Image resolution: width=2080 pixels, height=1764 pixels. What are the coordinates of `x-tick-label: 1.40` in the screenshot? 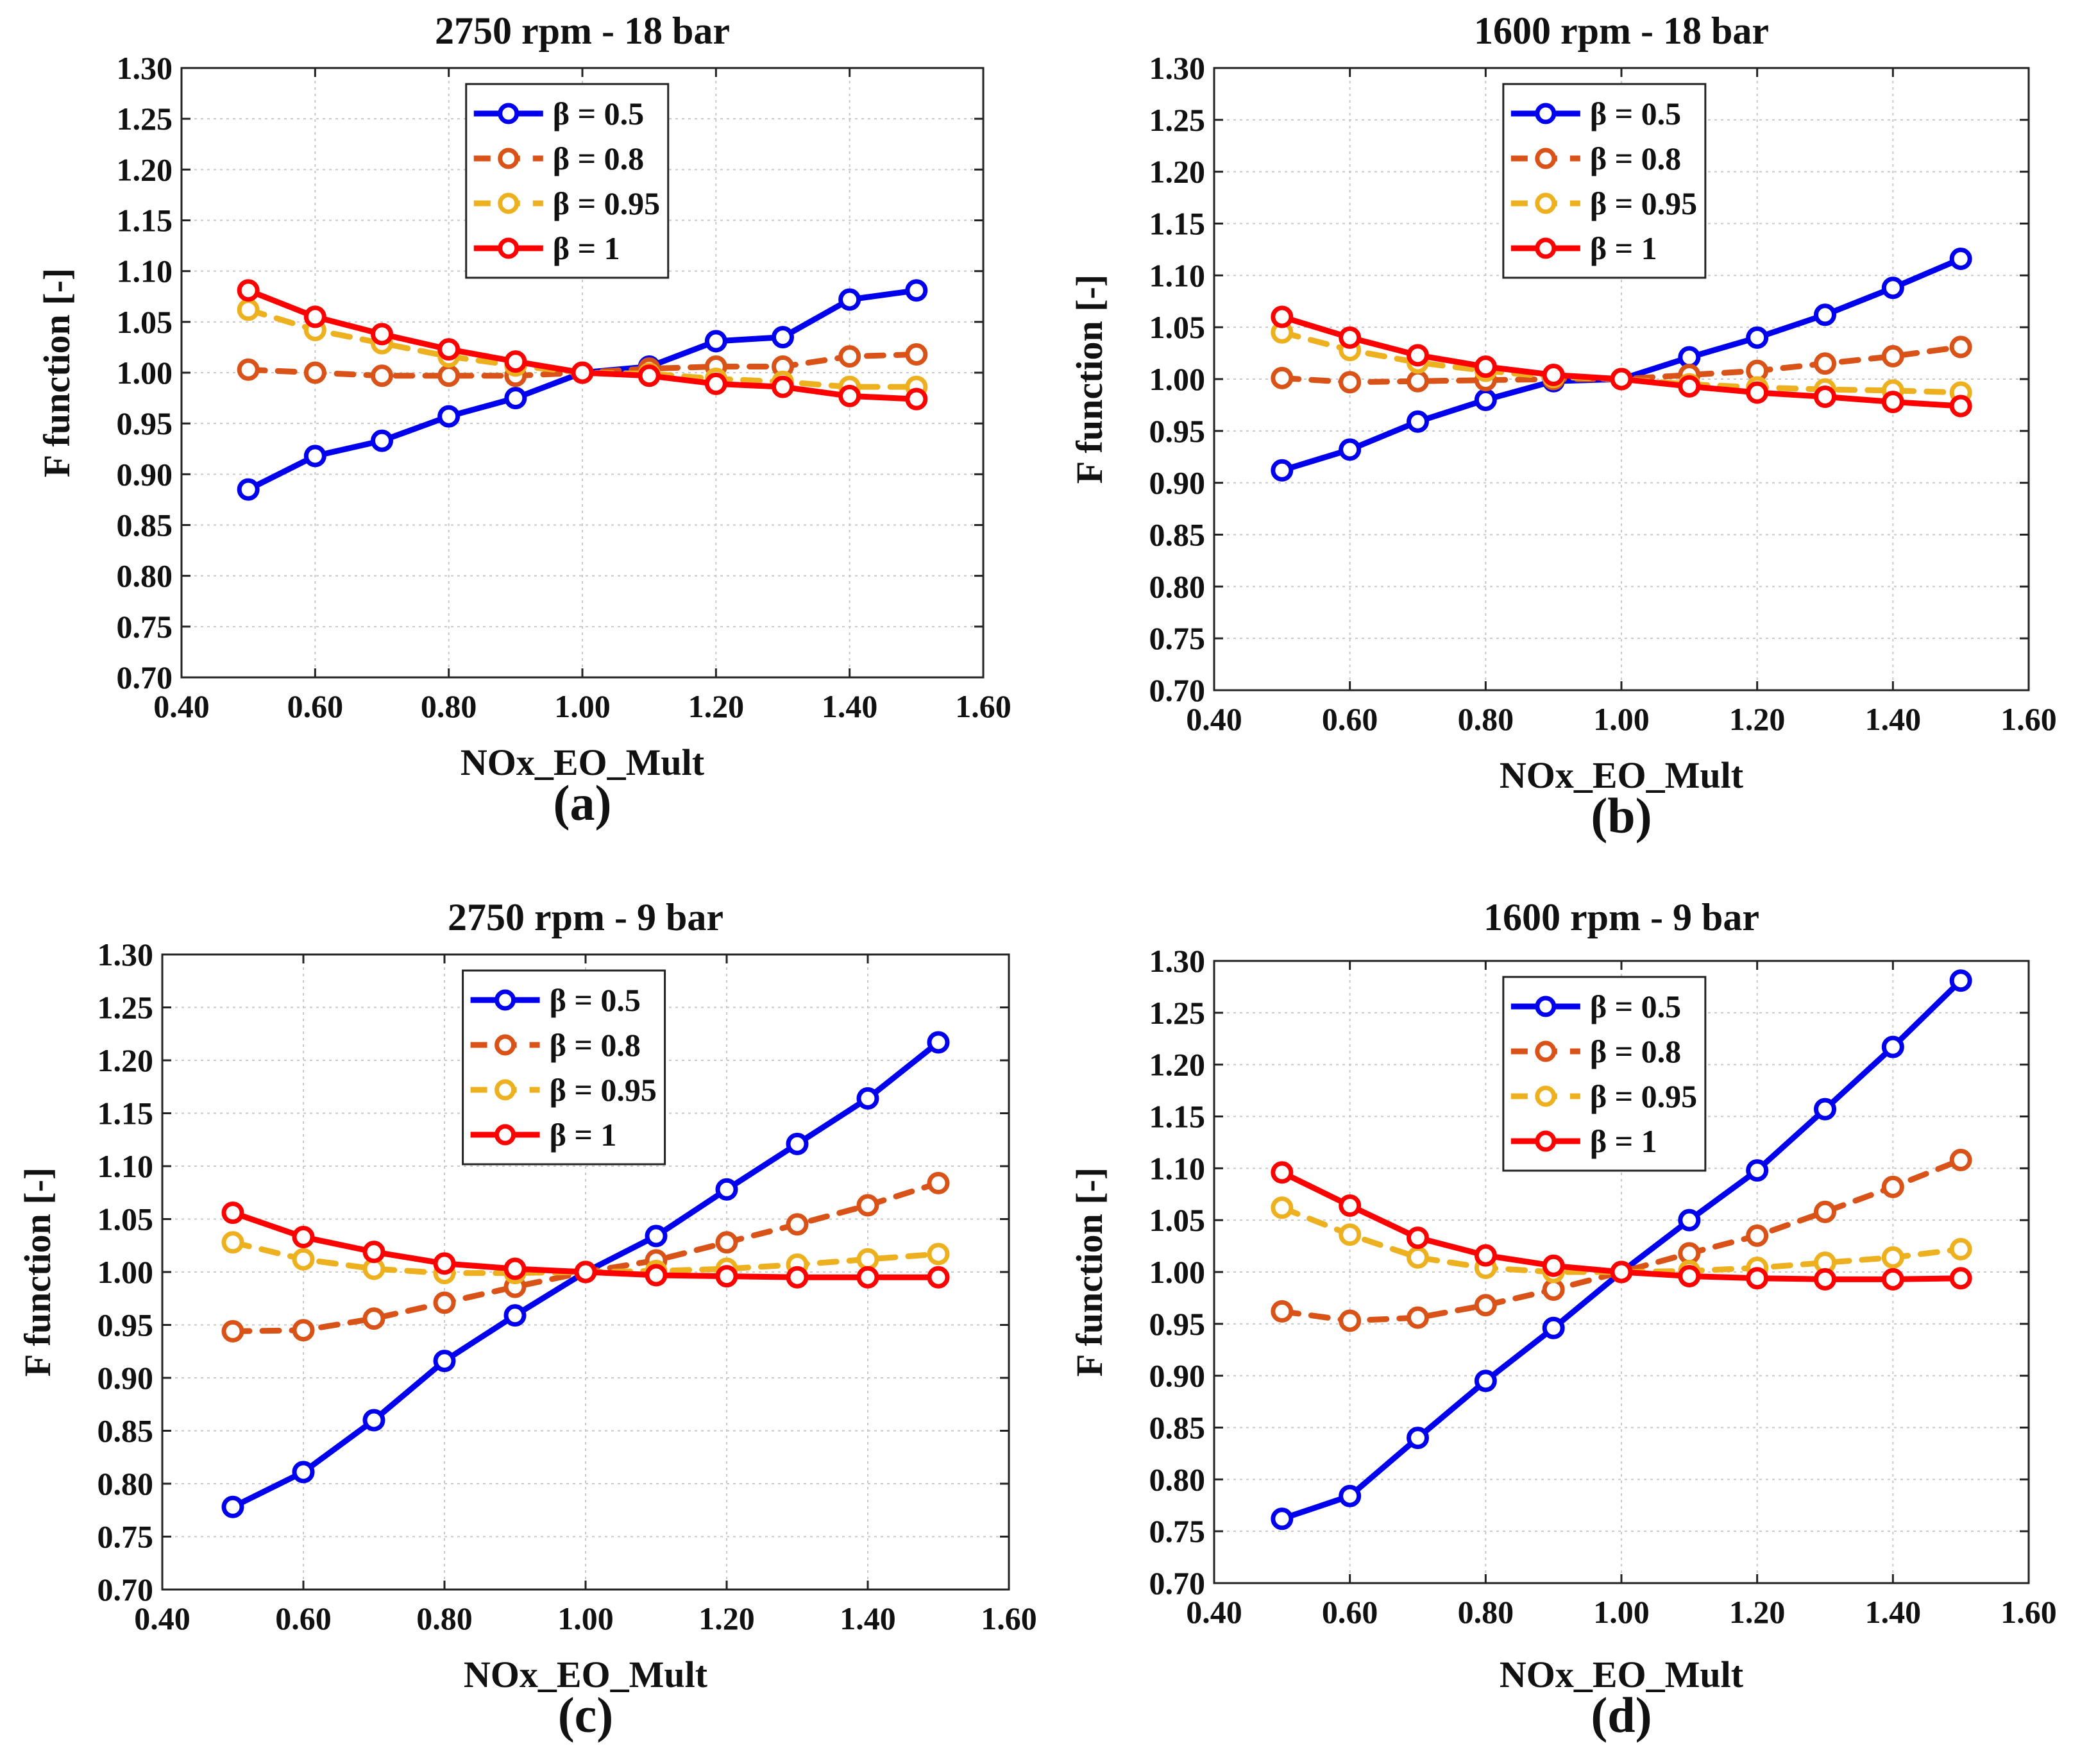 It's located at (868, 1618).